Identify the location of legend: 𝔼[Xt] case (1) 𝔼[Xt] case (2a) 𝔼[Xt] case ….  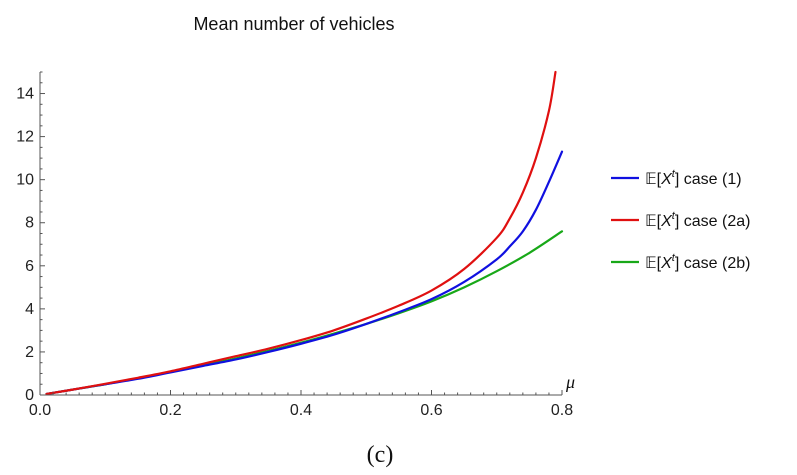
(680, 220).